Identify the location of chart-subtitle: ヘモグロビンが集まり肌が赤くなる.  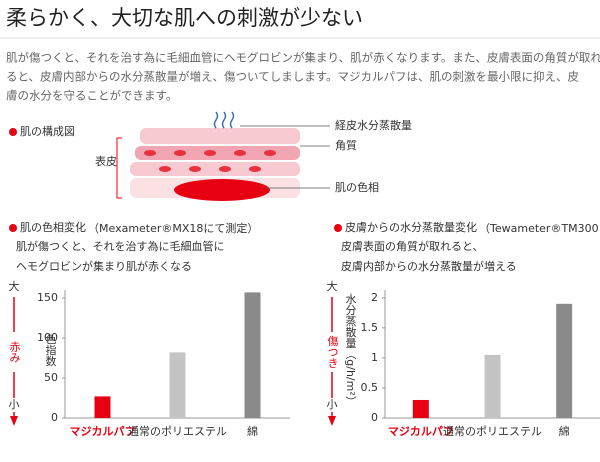
(104, 266).